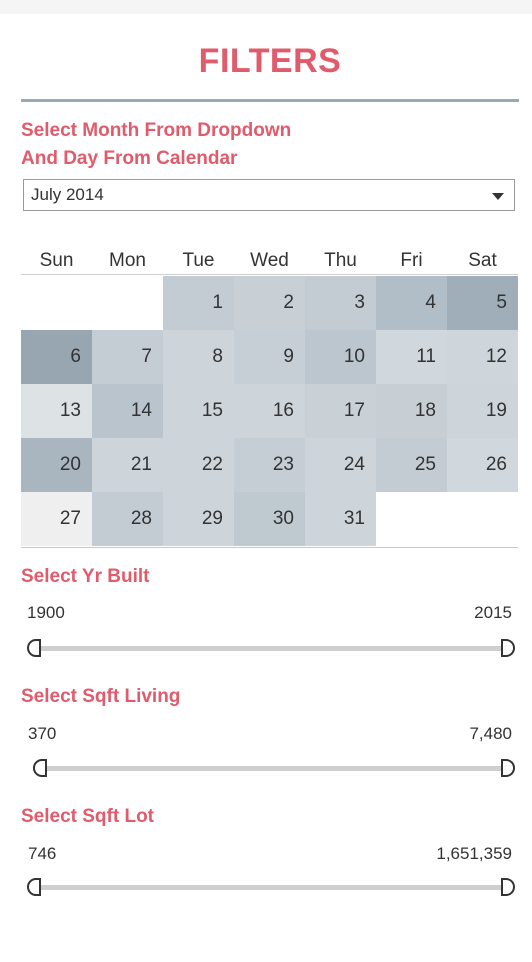 The width and height of the screenshot is (532, 962). Describe the element at coordinates (85, 576) in the screenshot. I see `yr-built-label: Select Yr Built` at that location.